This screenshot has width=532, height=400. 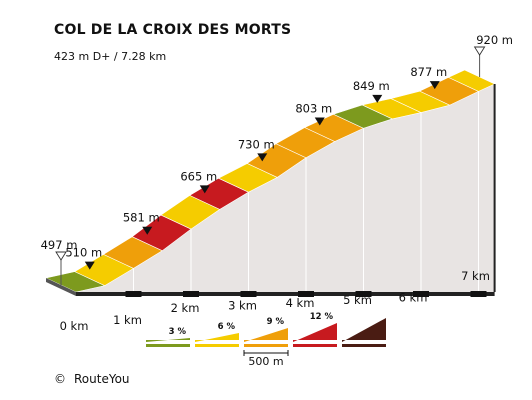 What do you see at coordinates (480, 51) in the screenshot?
I see `elevation-marker-hollow-icon` at bounding box center [480, 51].